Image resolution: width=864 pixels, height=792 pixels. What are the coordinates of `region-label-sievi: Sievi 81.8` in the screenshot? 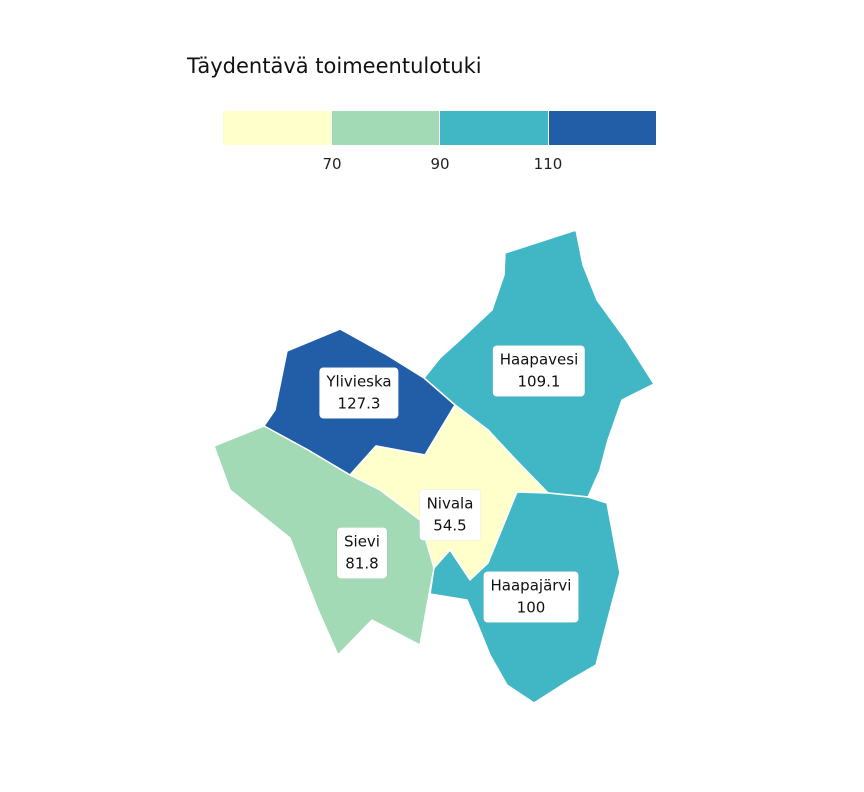 It's located at (362, 553).